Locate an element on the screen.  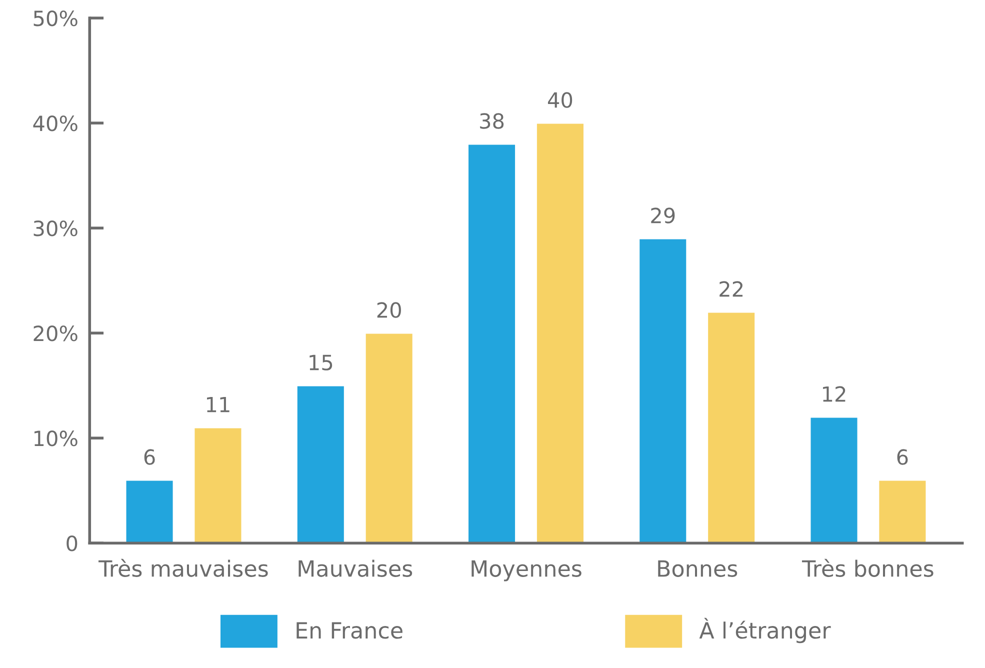
x-tick-label: Bonnes is located at coordinates (698, 568).